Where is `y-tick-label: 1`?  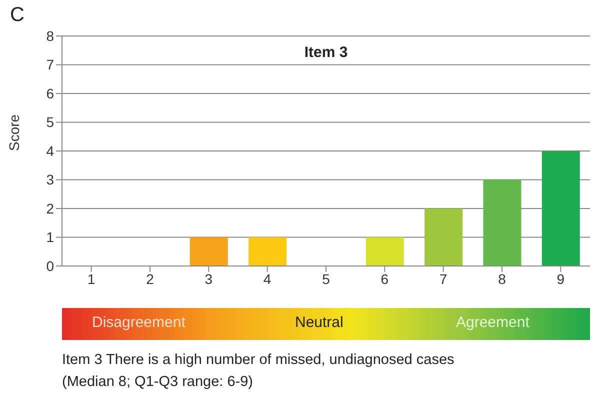 y-tick-label: 1 is located at coordinates (50, 237).